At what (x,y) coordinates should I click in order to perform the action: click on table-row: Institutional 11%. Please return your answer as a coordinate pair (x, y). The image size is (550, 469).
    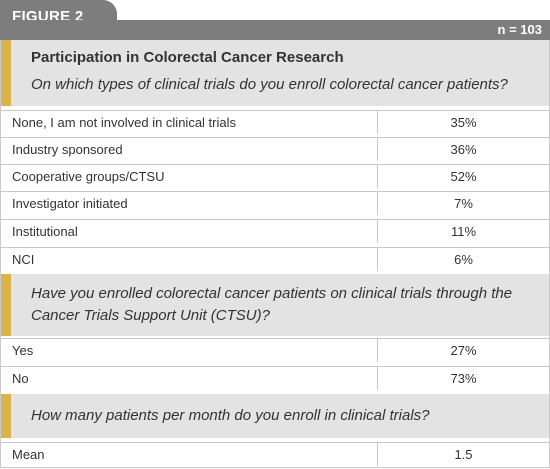
    Looking at the image, I should click on (275, 231).